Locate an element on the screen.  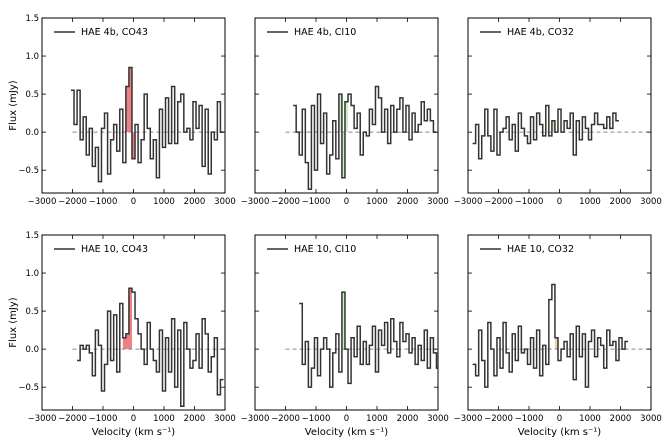
legend-label: HAE 4b, CO43 is located at coordinates (114, 32).